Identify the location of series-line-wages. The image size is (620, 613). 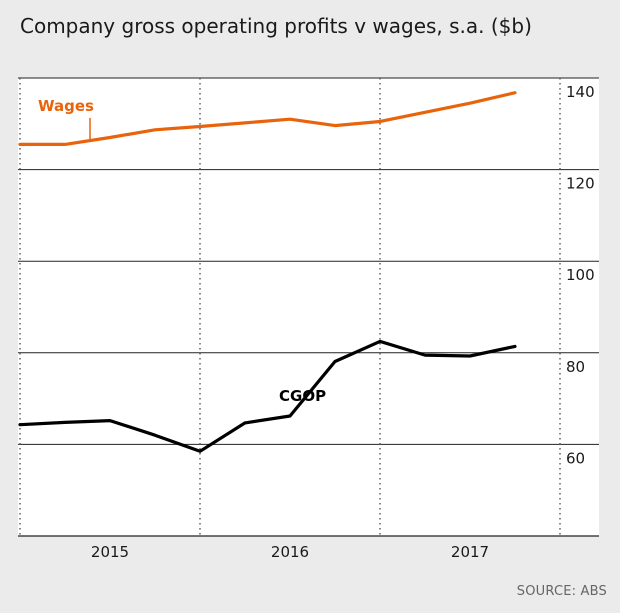
(267, 118).